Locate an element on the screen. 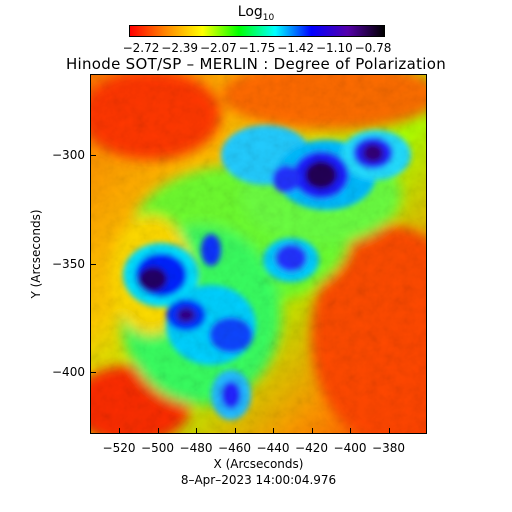 Image resolution: width=512 pixels, height=512 pixels. x-tick-label: −400 is located at coordinates (350, 448).